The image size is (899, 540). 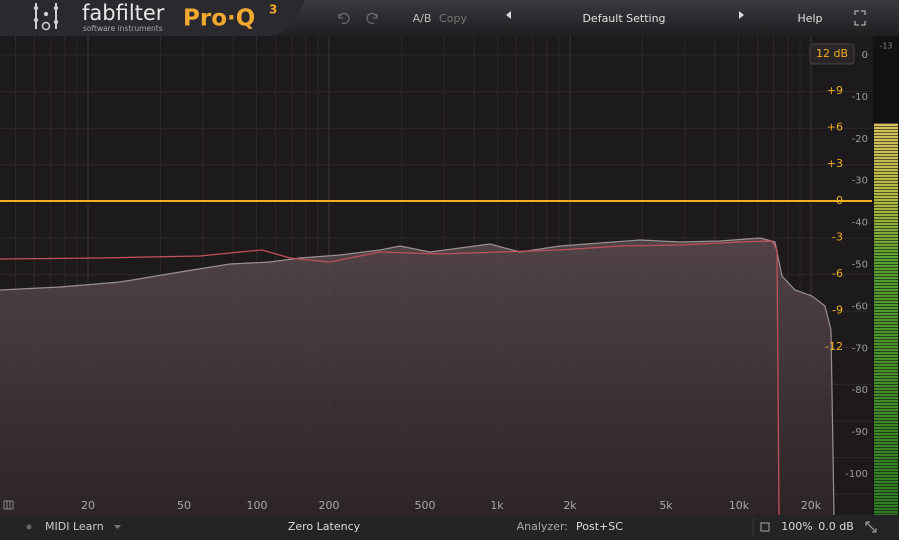 What do you see at coordinates (29, 527) in the screenshot?
I see `midi-indicator` at bounding box center [29, 527].